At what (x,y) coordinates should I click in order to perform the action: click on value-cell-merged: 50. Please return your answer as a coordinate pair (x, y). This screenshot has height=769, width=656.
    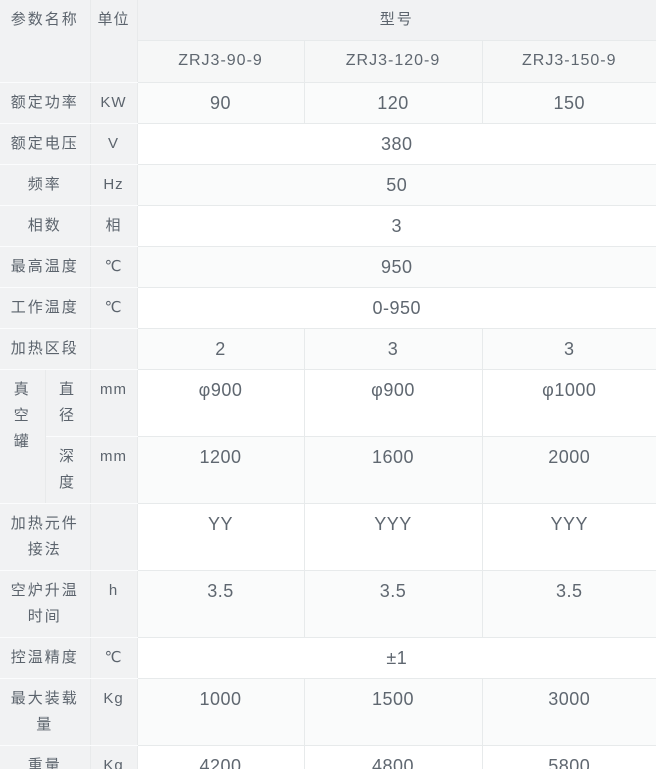
    Looking at the image, I should click on (396, 185).